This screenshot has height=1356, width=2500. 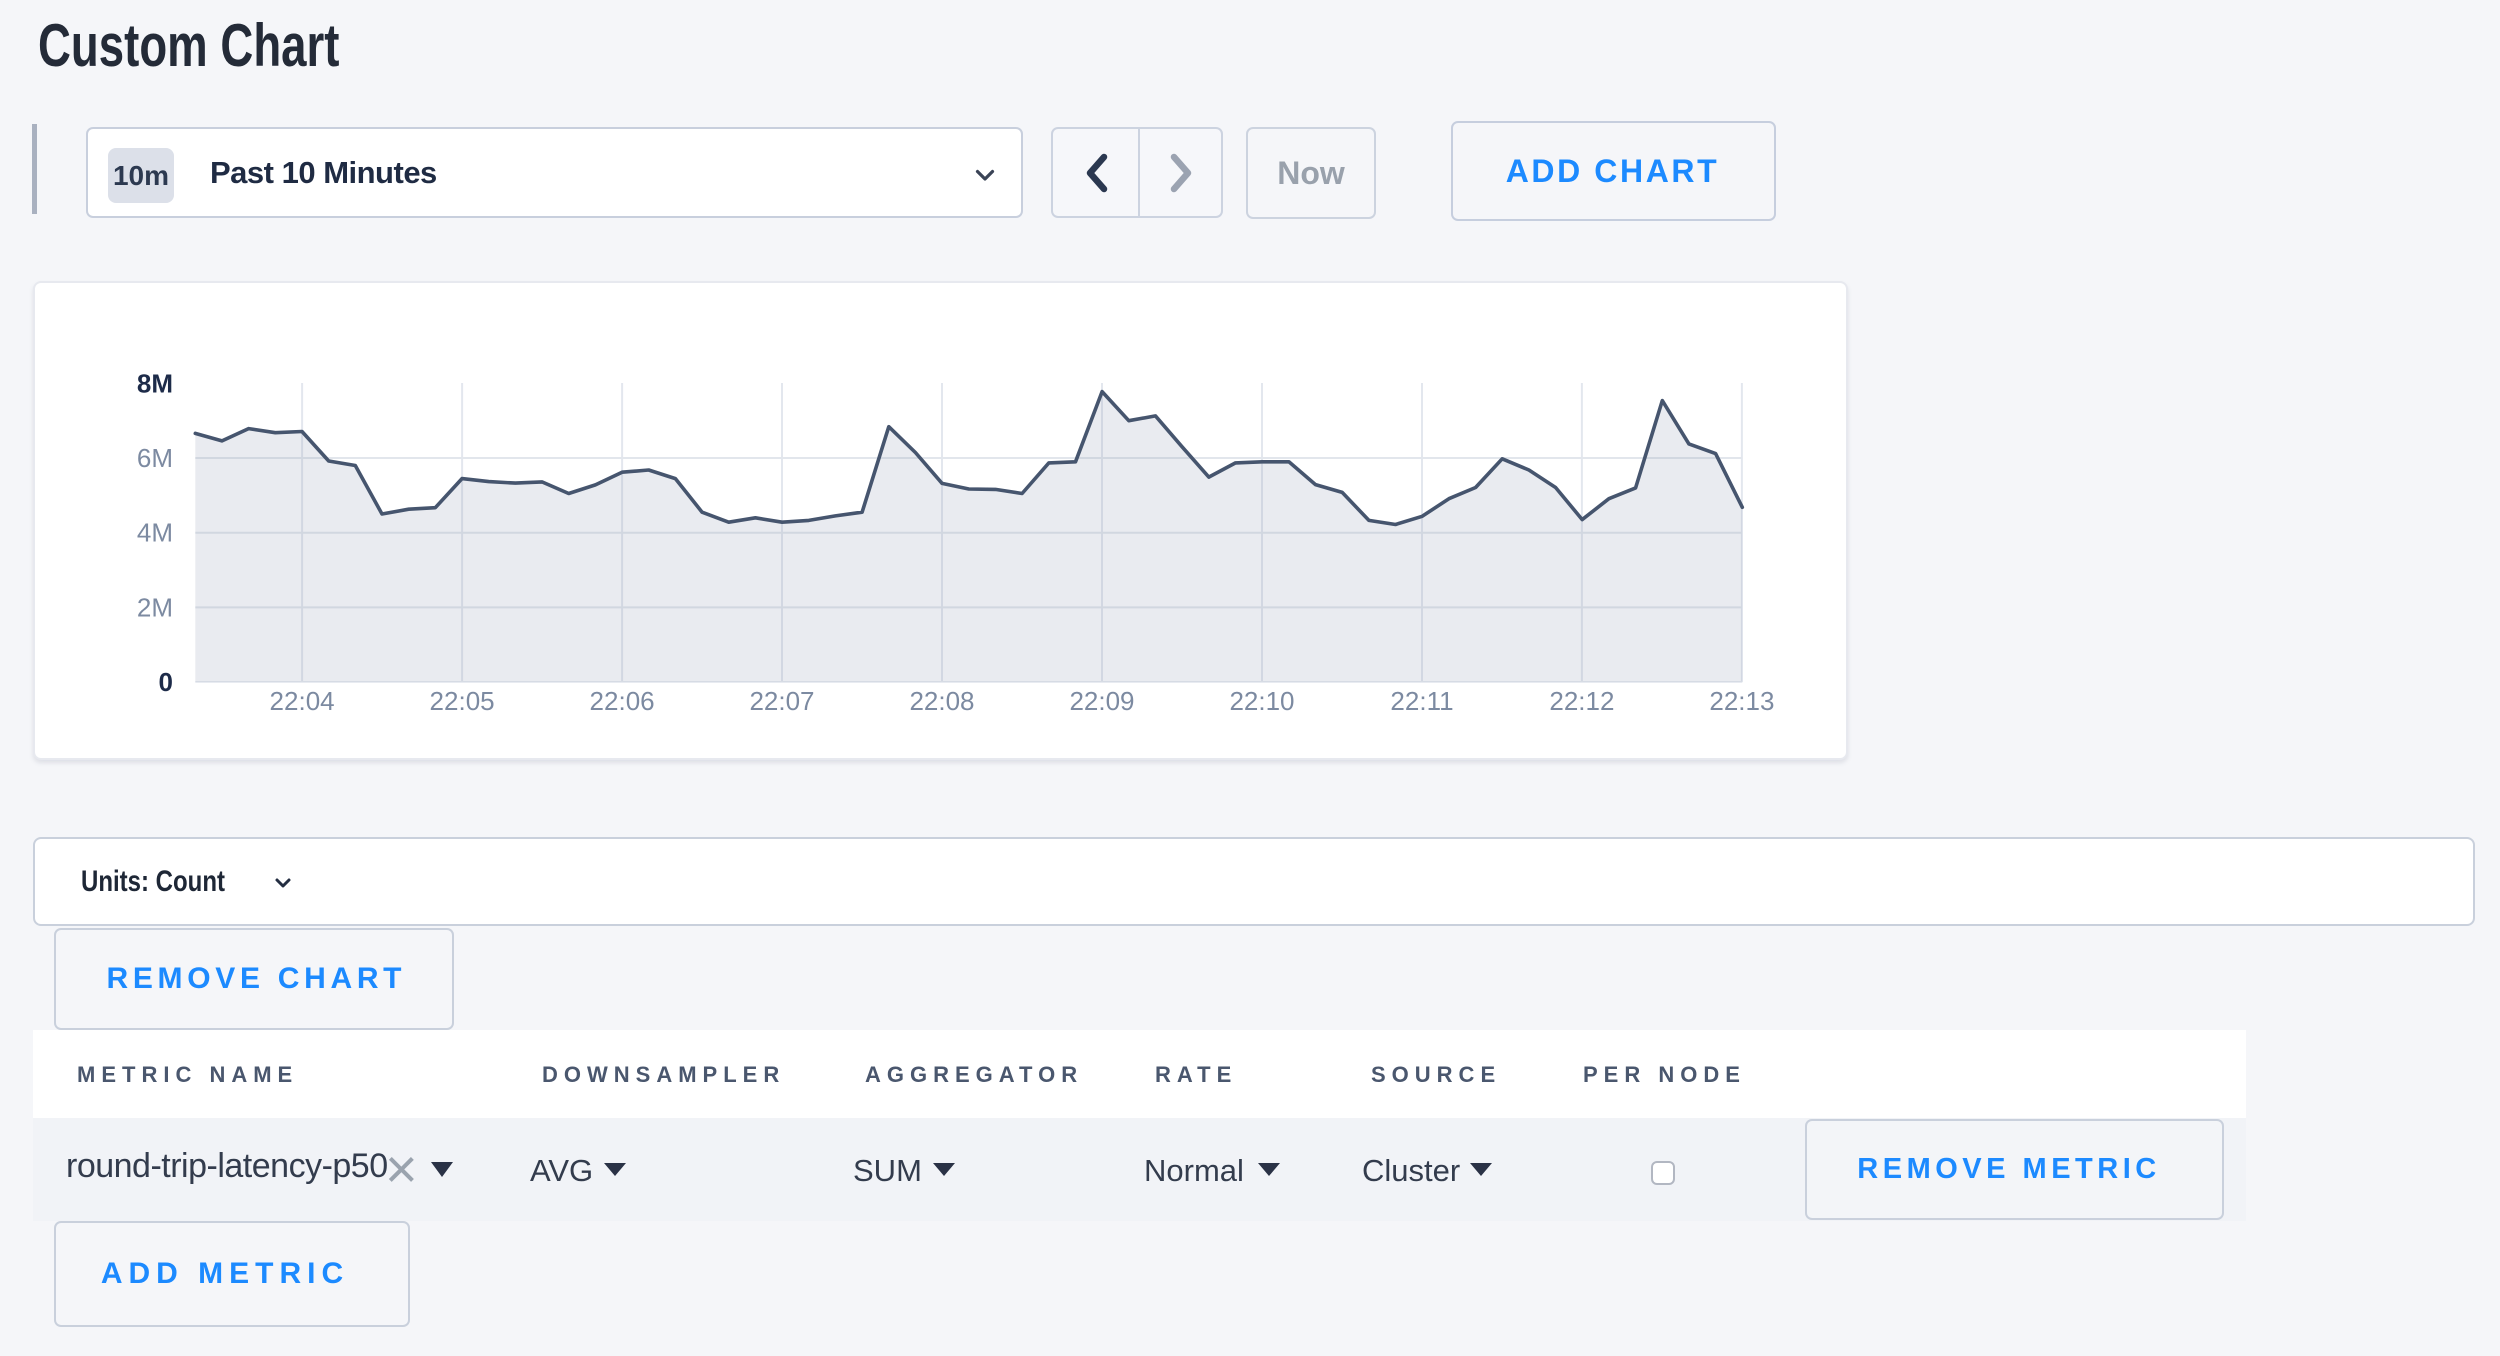 I want to click on svg-text: 22:10, so click(x=1261, y=701).